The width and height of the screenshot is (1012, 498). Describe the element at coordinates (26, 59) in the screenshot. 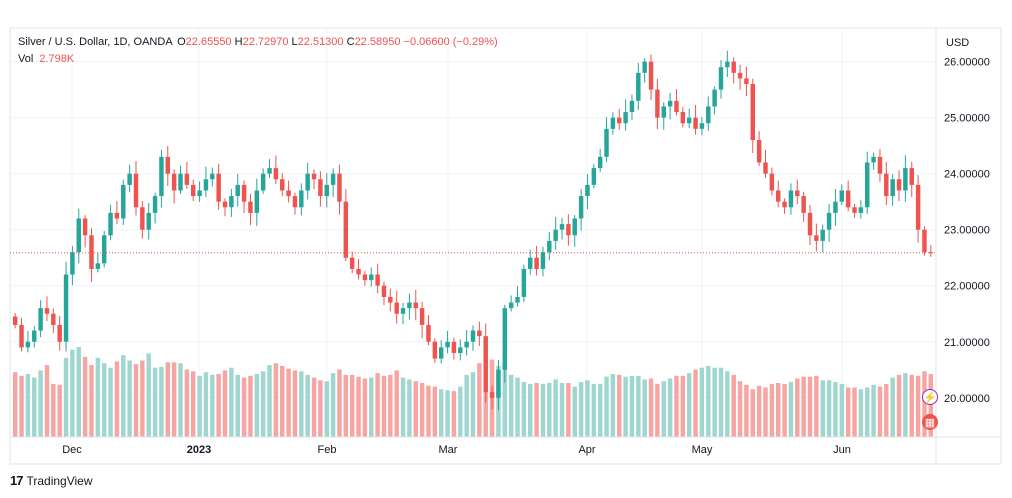

I see `vol-label: Vol` at that location.